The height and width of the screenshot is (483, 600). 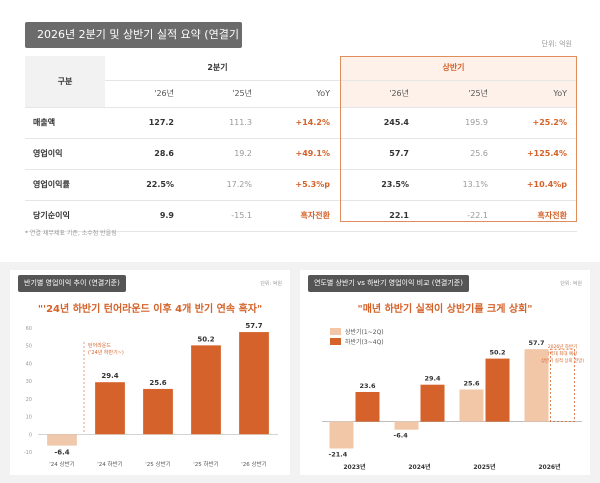 What do you see at coordinates (335, 331) in the screenshot?
I see `legend-swatch-h1` at bounding box center [335, 331].